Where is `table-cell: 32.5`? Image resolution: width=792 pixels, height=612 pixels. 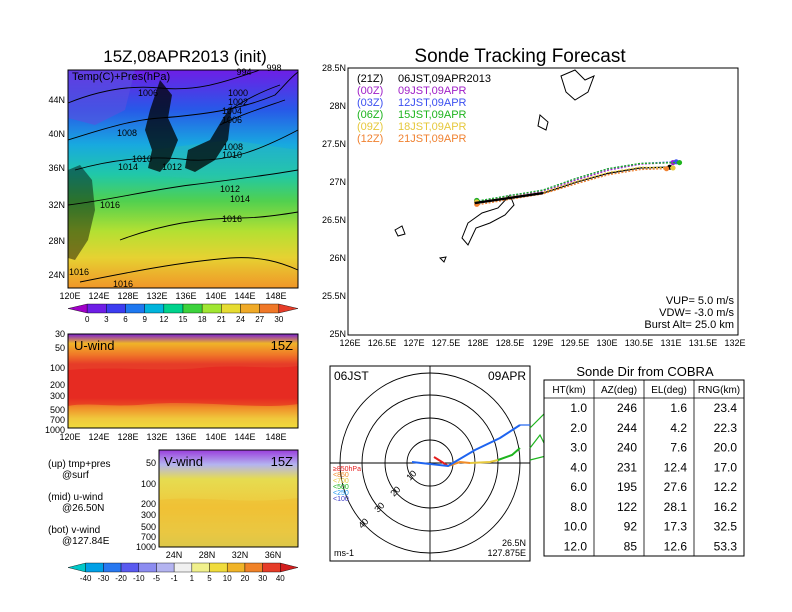
table-cell: 32.5 is located at coordinates (726, 527).